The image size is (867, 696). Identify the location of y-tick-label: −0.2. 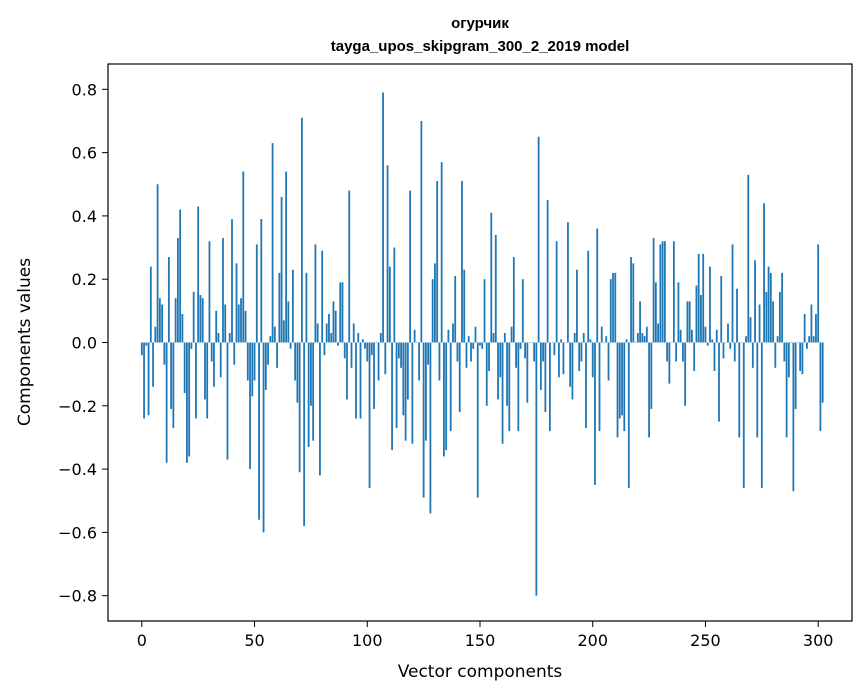
(77, 406).